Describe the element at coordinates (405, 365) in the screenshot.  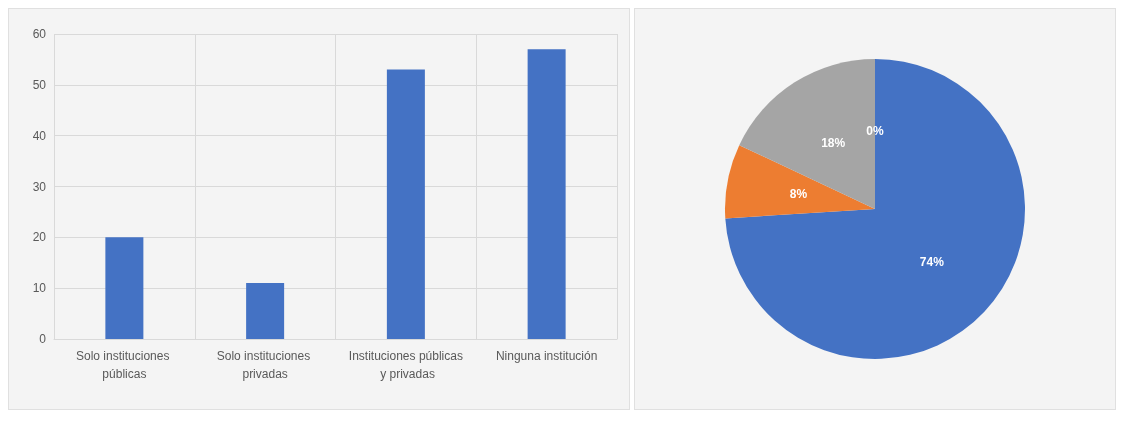
I see `x-tick-label: Instituciones públicas y privadas` at that location.